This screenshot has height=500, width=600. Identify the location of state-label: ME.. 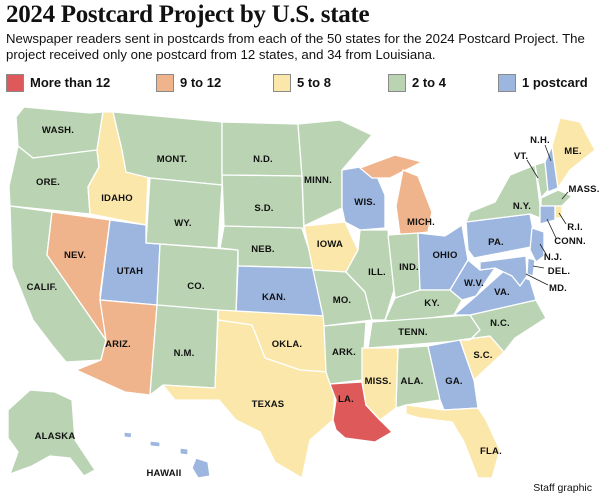
(573, 151).